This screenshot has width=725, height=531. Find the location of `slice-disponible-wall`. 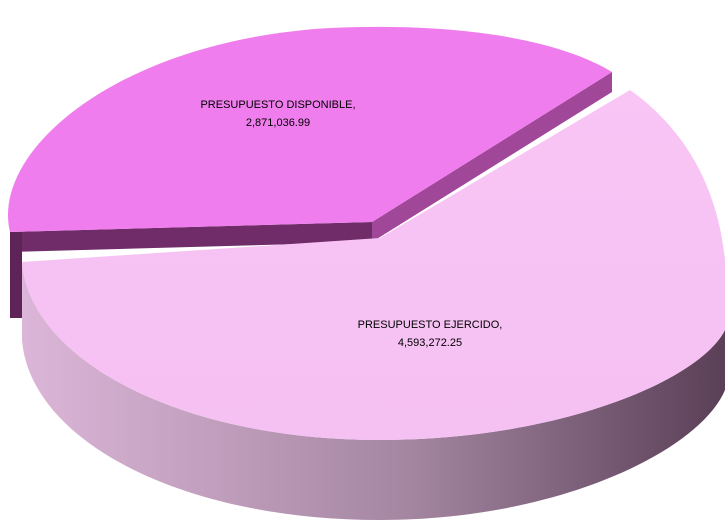

slice-disponible-wall is located at coordinates (492, 157).